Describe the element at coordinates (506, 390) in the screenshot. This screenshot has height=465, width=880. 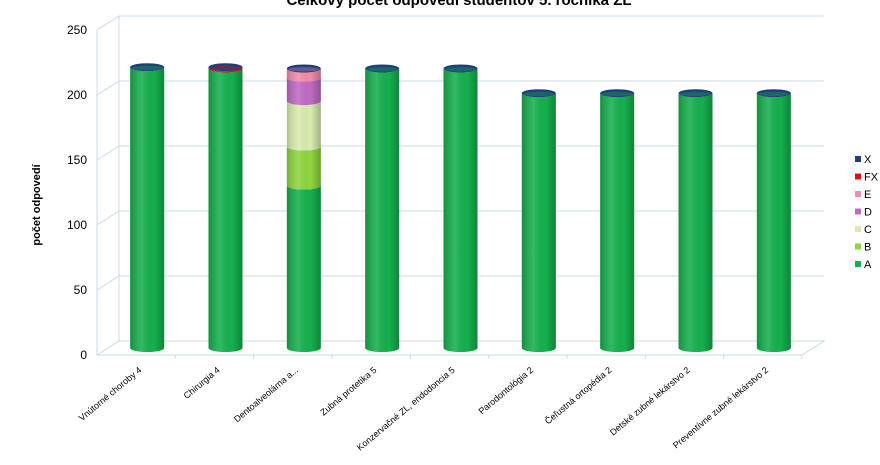
I see `x-tick-label: Parodontológia 2` at that location.